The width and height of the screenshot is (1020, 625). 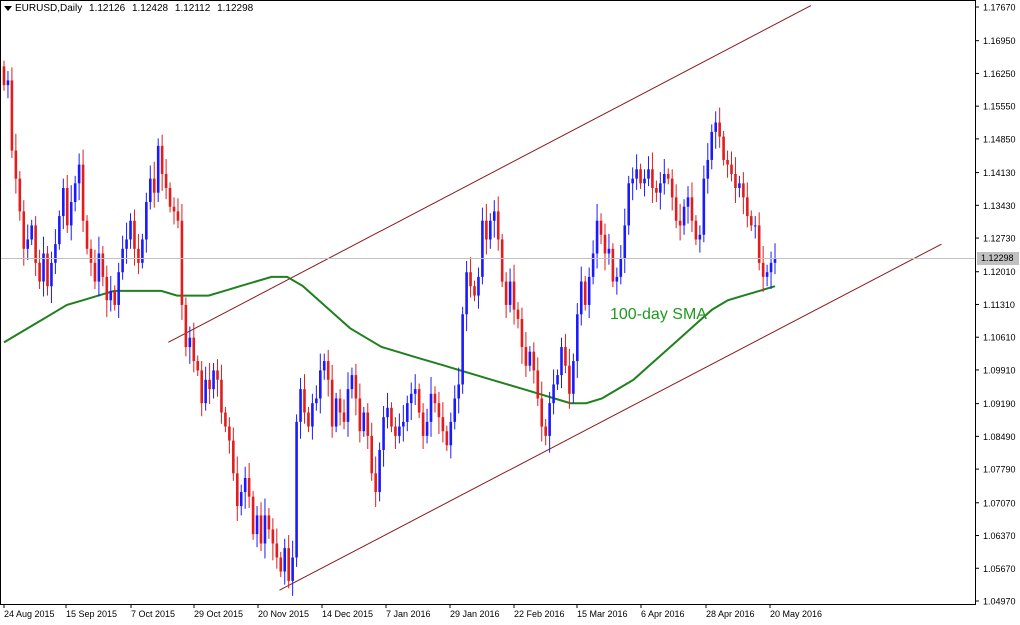 I want to click on x-tick-label: 7 Oct 2015, so click(x=153, y=614).